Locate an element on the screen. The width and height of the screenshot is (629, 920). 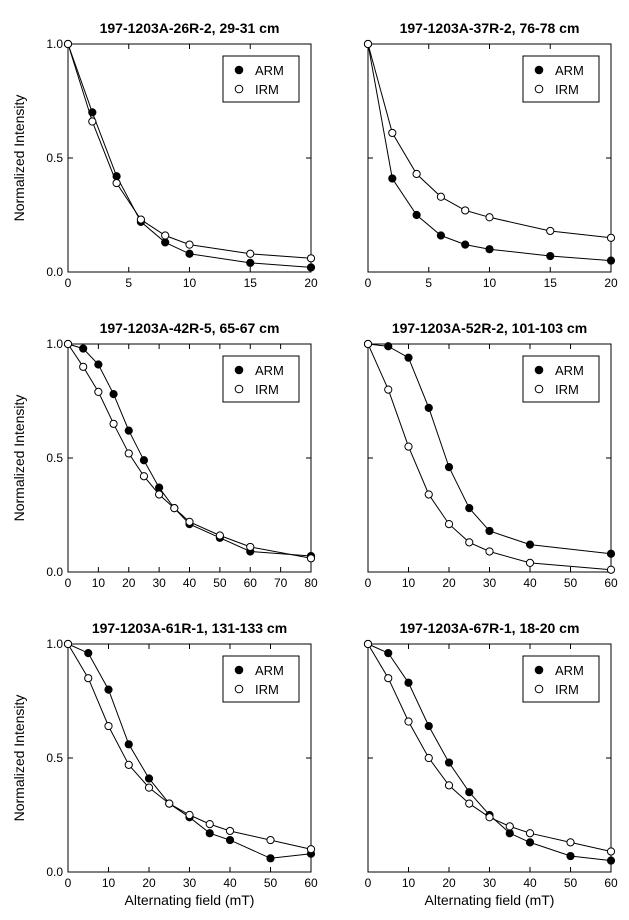
series-arm is located at coordinates (489, 152).